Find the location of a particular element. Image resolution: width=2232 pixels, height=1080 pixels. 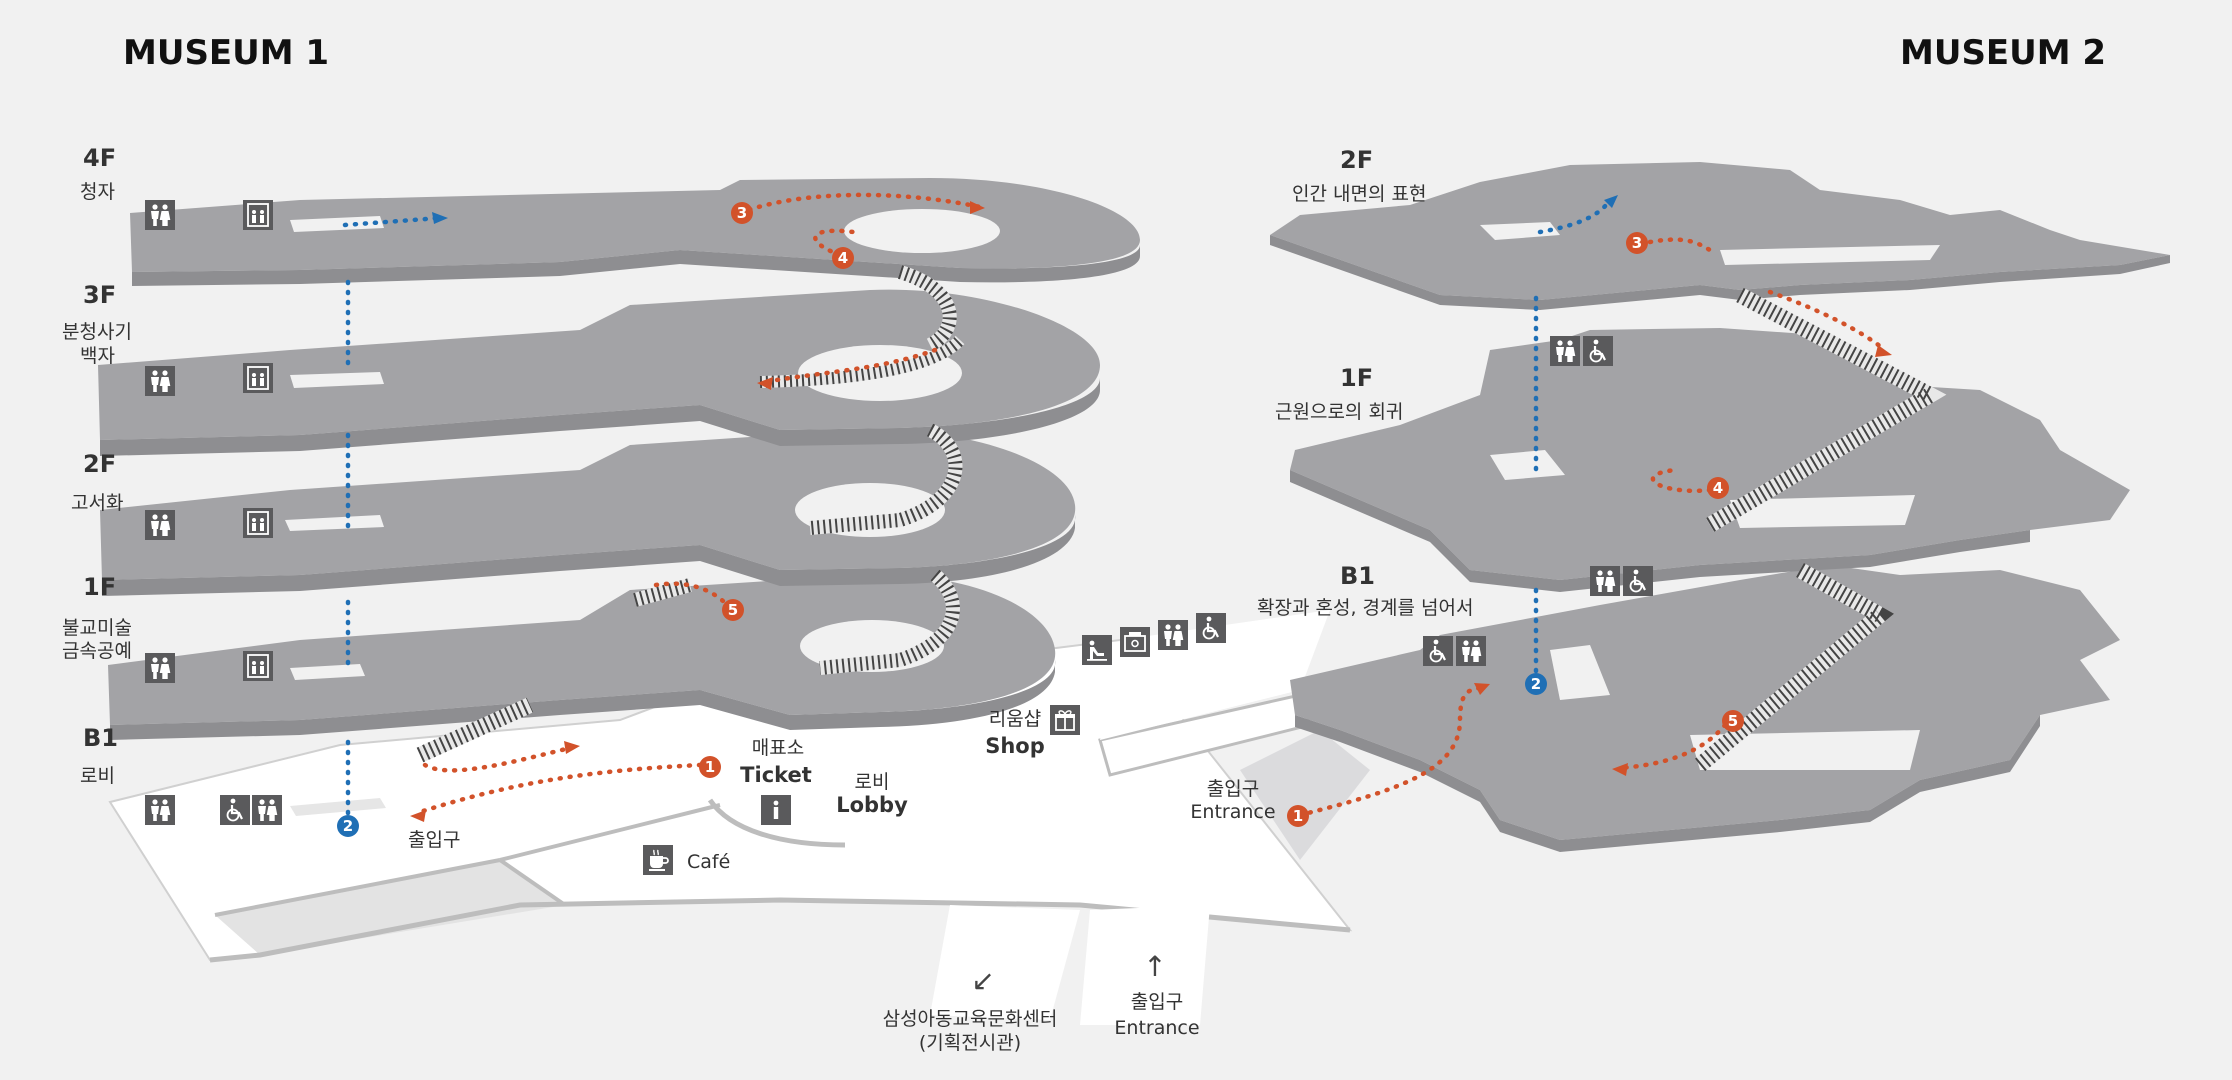

cafe-label: Café is located at coordinates (708, 862).